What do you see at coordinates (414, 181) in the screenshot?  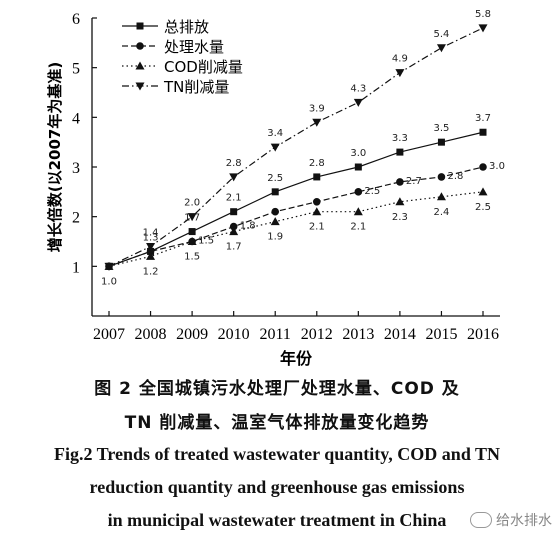 I see `data-label: 2.7` at bounding box center [414, 181].